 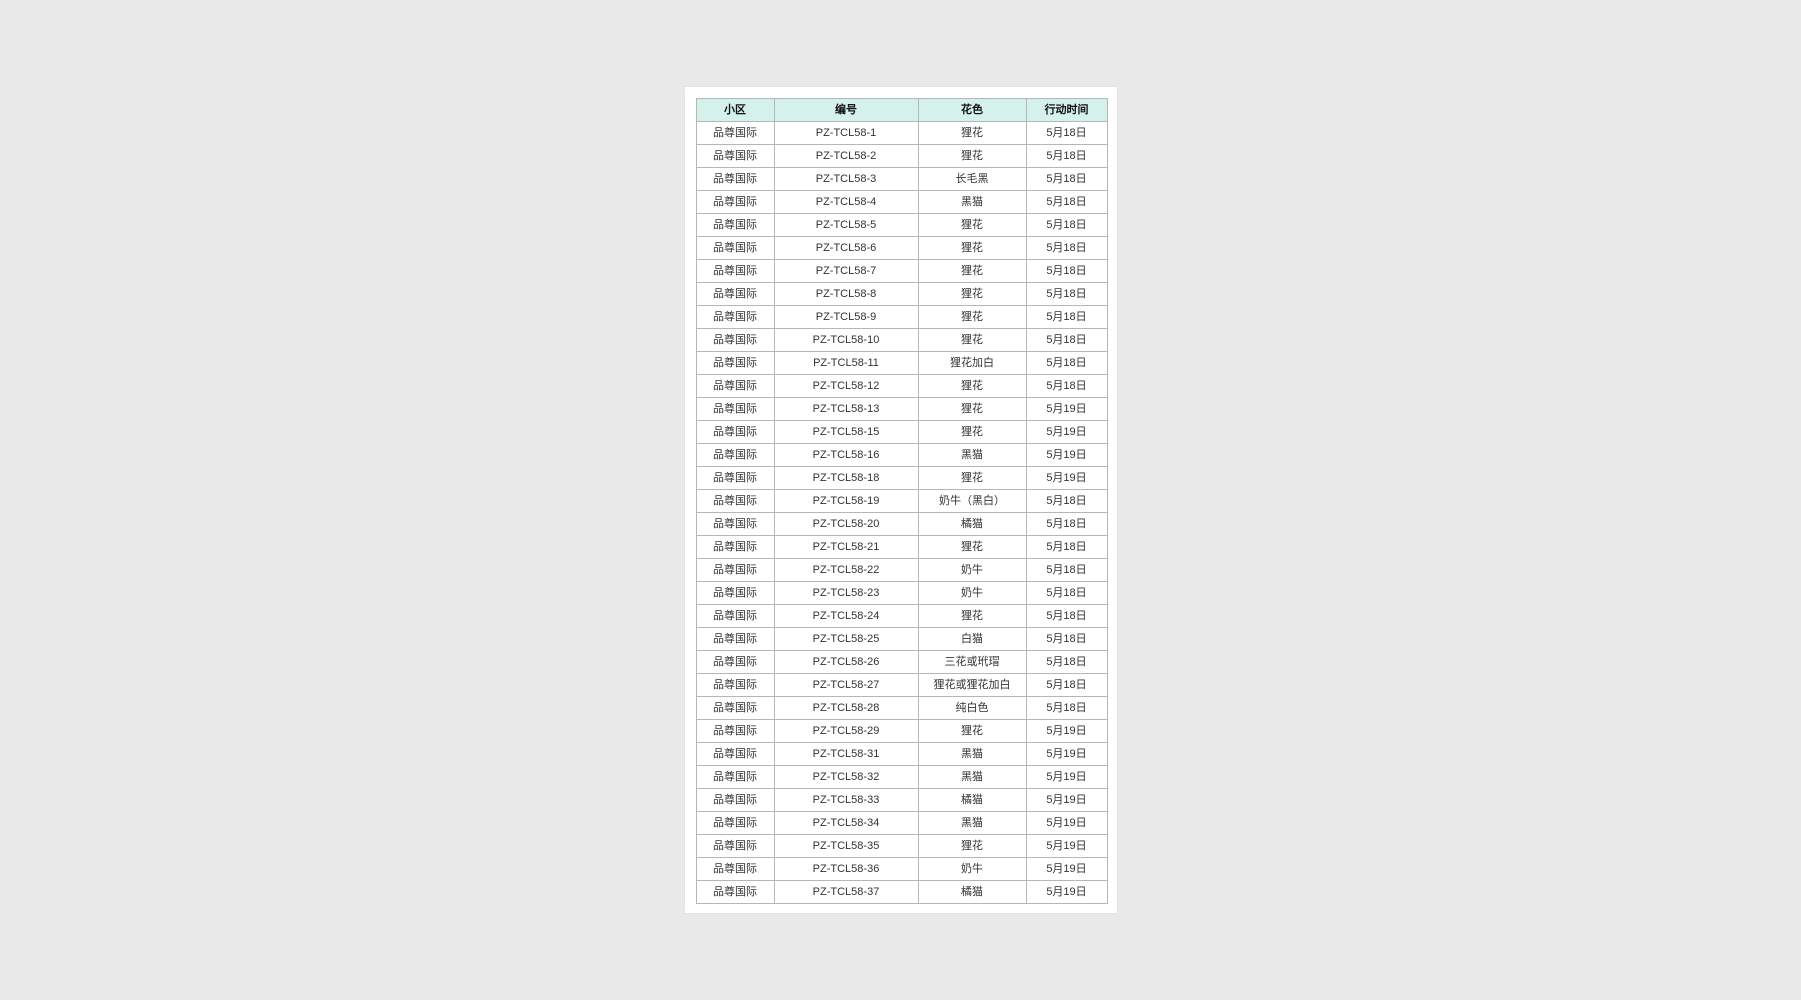 I want to click on cell-code: PZ-TCL58-23, so click(x=846, y=593).